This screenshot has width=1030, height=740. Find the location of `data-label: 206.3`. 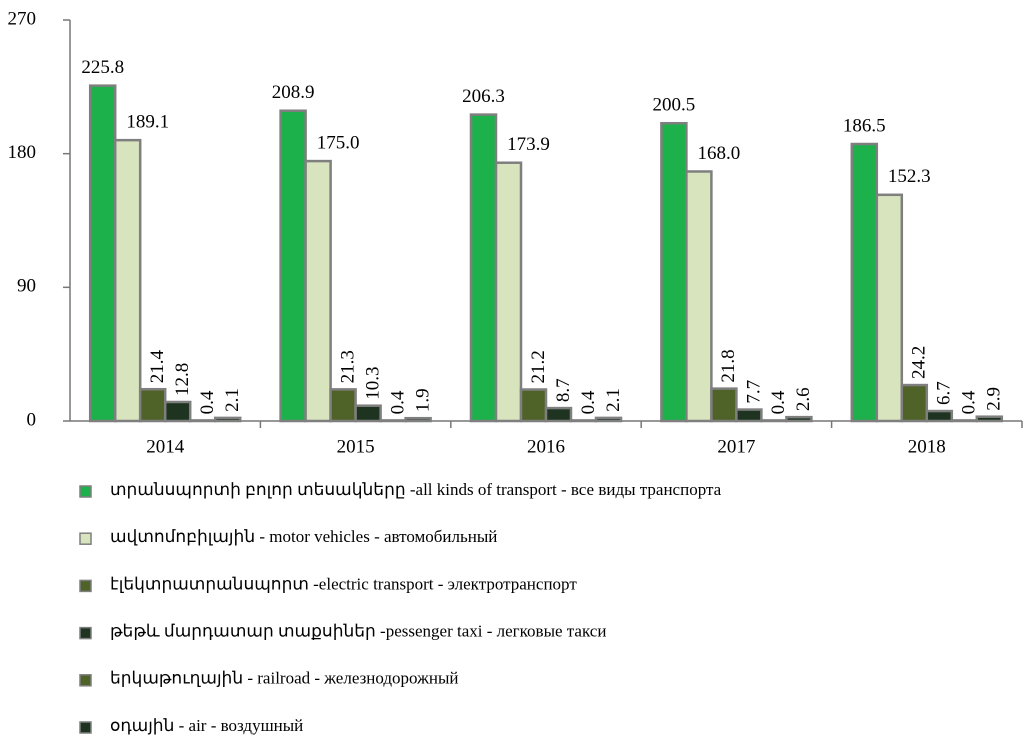

data-label: 206.3 is located at coordinates (483, 96).